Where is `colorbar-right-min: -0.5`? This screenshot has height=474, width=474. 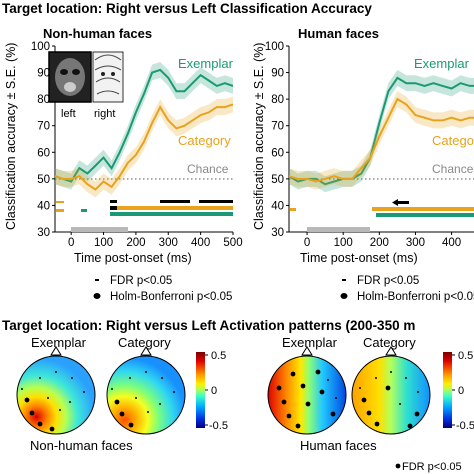
colorbar-right-min: -0.5 is located at coordinates (465, 426).